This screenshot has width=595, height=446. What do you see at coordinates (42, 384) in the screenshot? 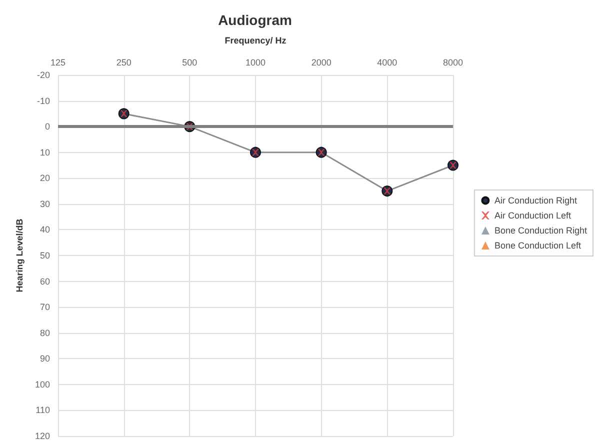
I see `y-tick-label: 100` at bounding box center [42, 384].